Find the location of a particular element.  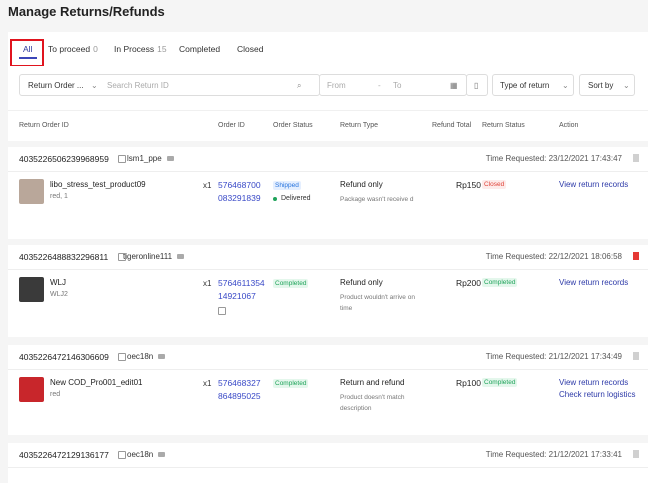

bookmark-button: ▯ is located at coordinates (477, 85).